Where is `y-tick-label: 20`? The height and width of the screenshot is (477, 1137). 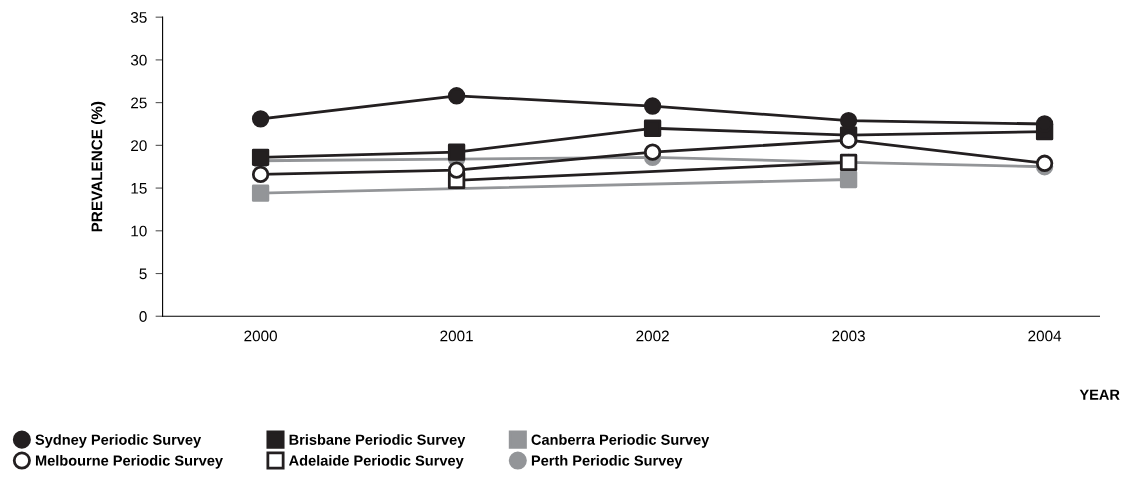
y-tick-label: 20 is located at coordinates (139, 146).